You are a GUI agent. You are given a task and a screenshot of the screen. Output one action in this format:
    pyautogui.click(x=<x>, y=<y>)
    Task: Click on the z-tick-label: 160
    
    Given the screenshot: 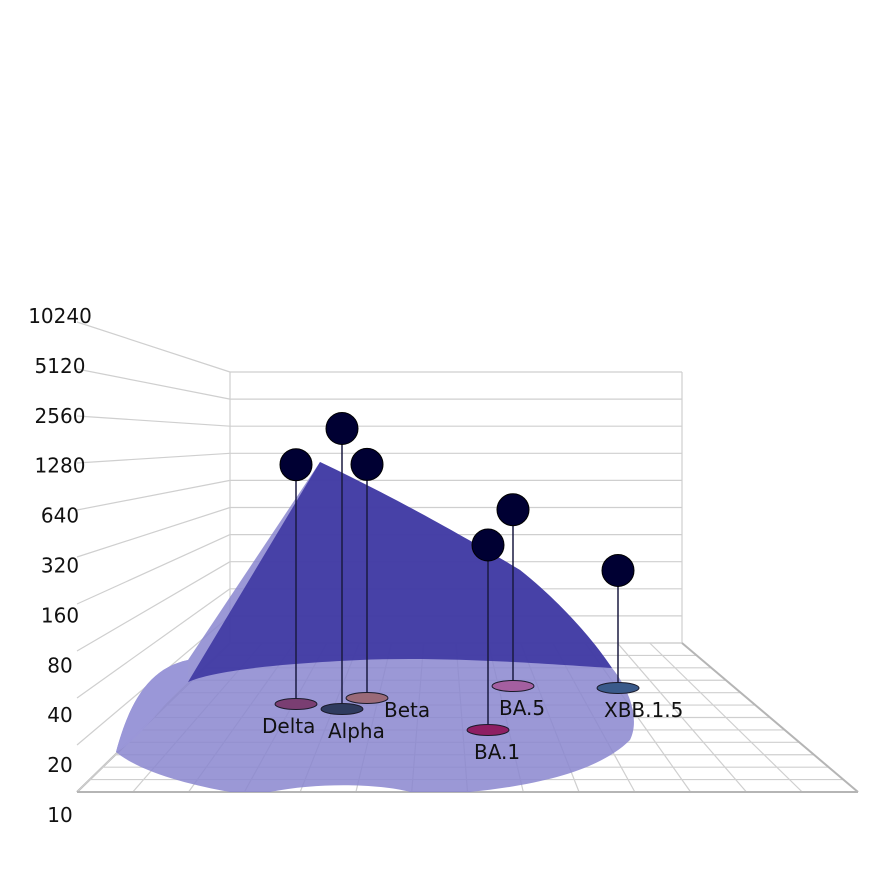 What is the action you would take?
    pyautogui.click(x=60, y=615)
    